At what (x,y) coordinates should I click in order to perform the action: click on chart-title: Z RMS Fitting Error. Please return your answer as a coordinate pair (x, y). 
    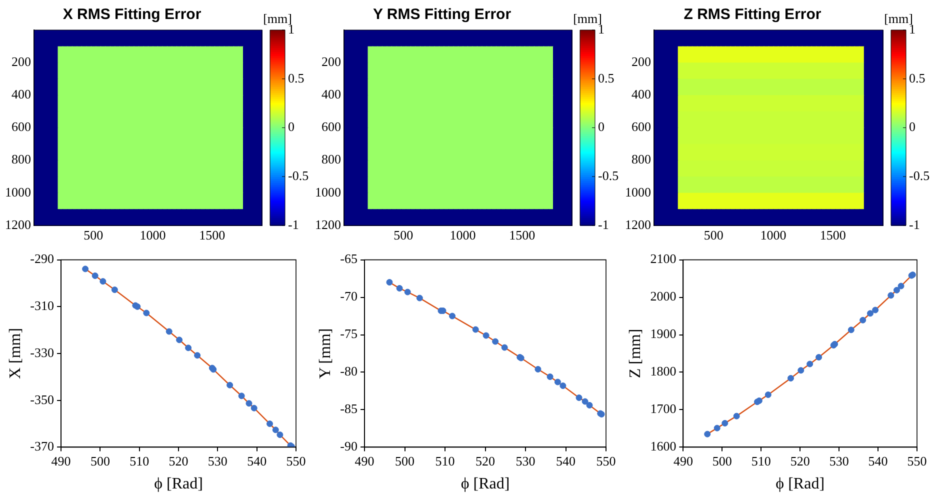
    Looking at the image, I should click on (753, 15).